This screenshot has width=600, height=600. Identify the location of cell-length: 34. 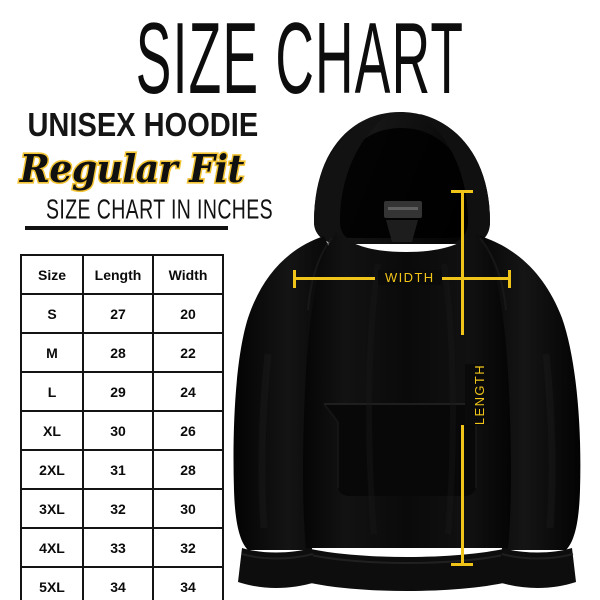
(118, 583).